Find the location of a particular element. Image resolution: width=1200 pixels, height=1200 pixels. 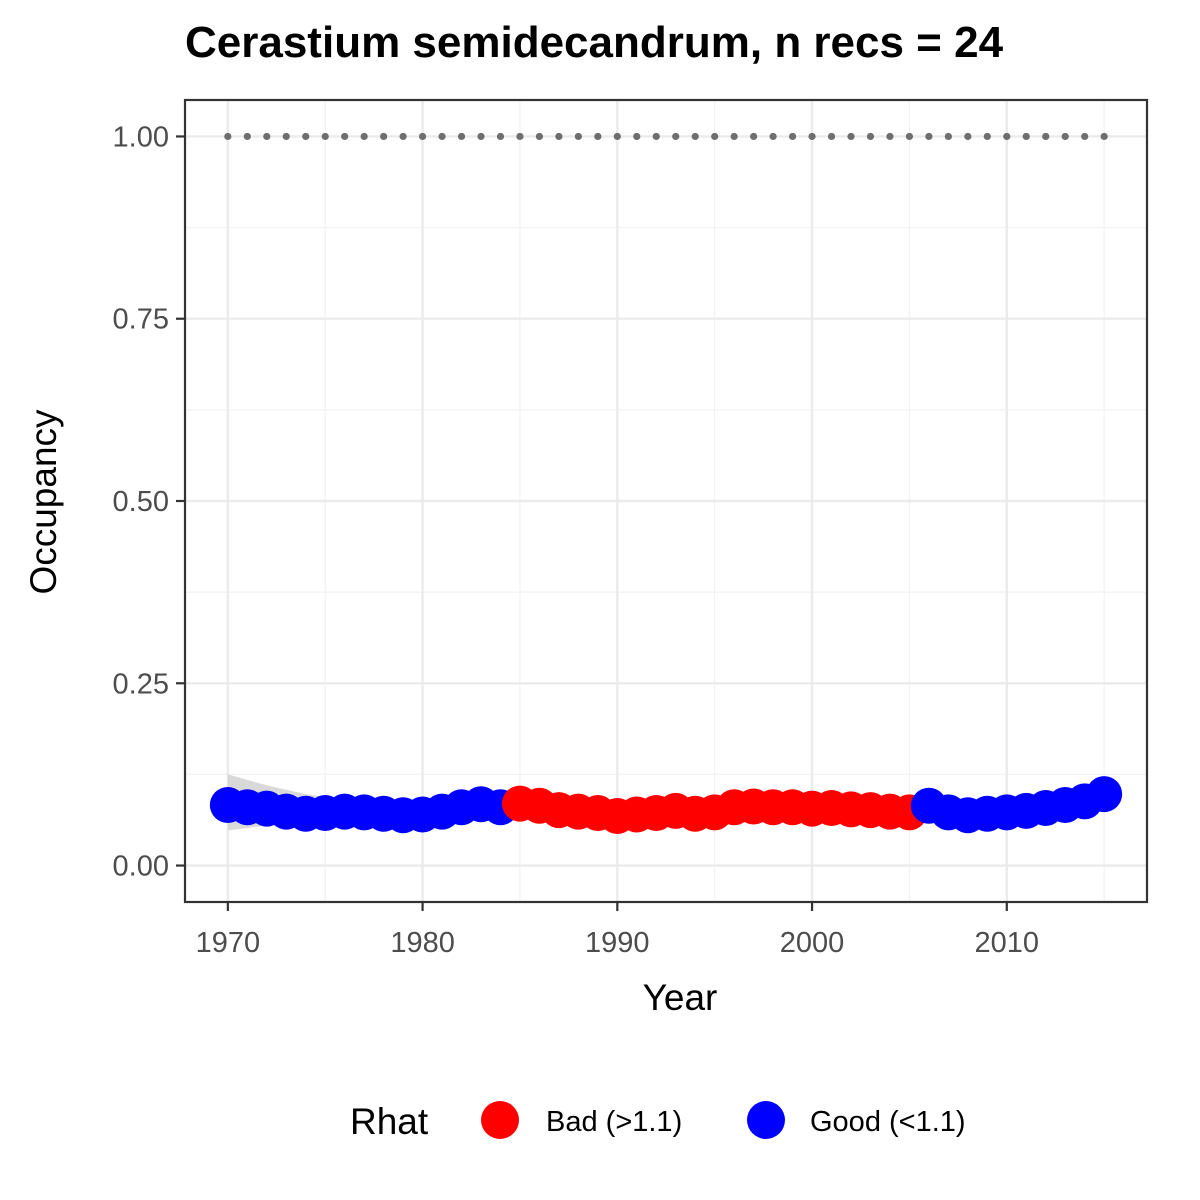

y-tick-label: 0.25 is located at coordinates (141, 684).